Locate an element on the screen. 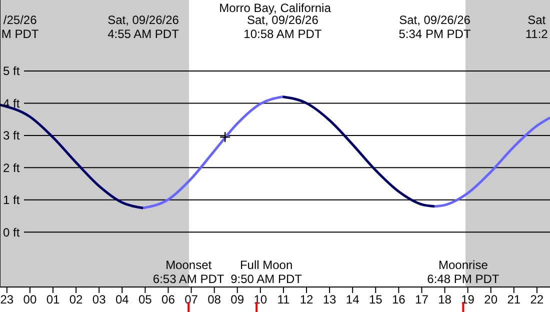  x-tick-label: 12 is located at coordinates (307, 299).